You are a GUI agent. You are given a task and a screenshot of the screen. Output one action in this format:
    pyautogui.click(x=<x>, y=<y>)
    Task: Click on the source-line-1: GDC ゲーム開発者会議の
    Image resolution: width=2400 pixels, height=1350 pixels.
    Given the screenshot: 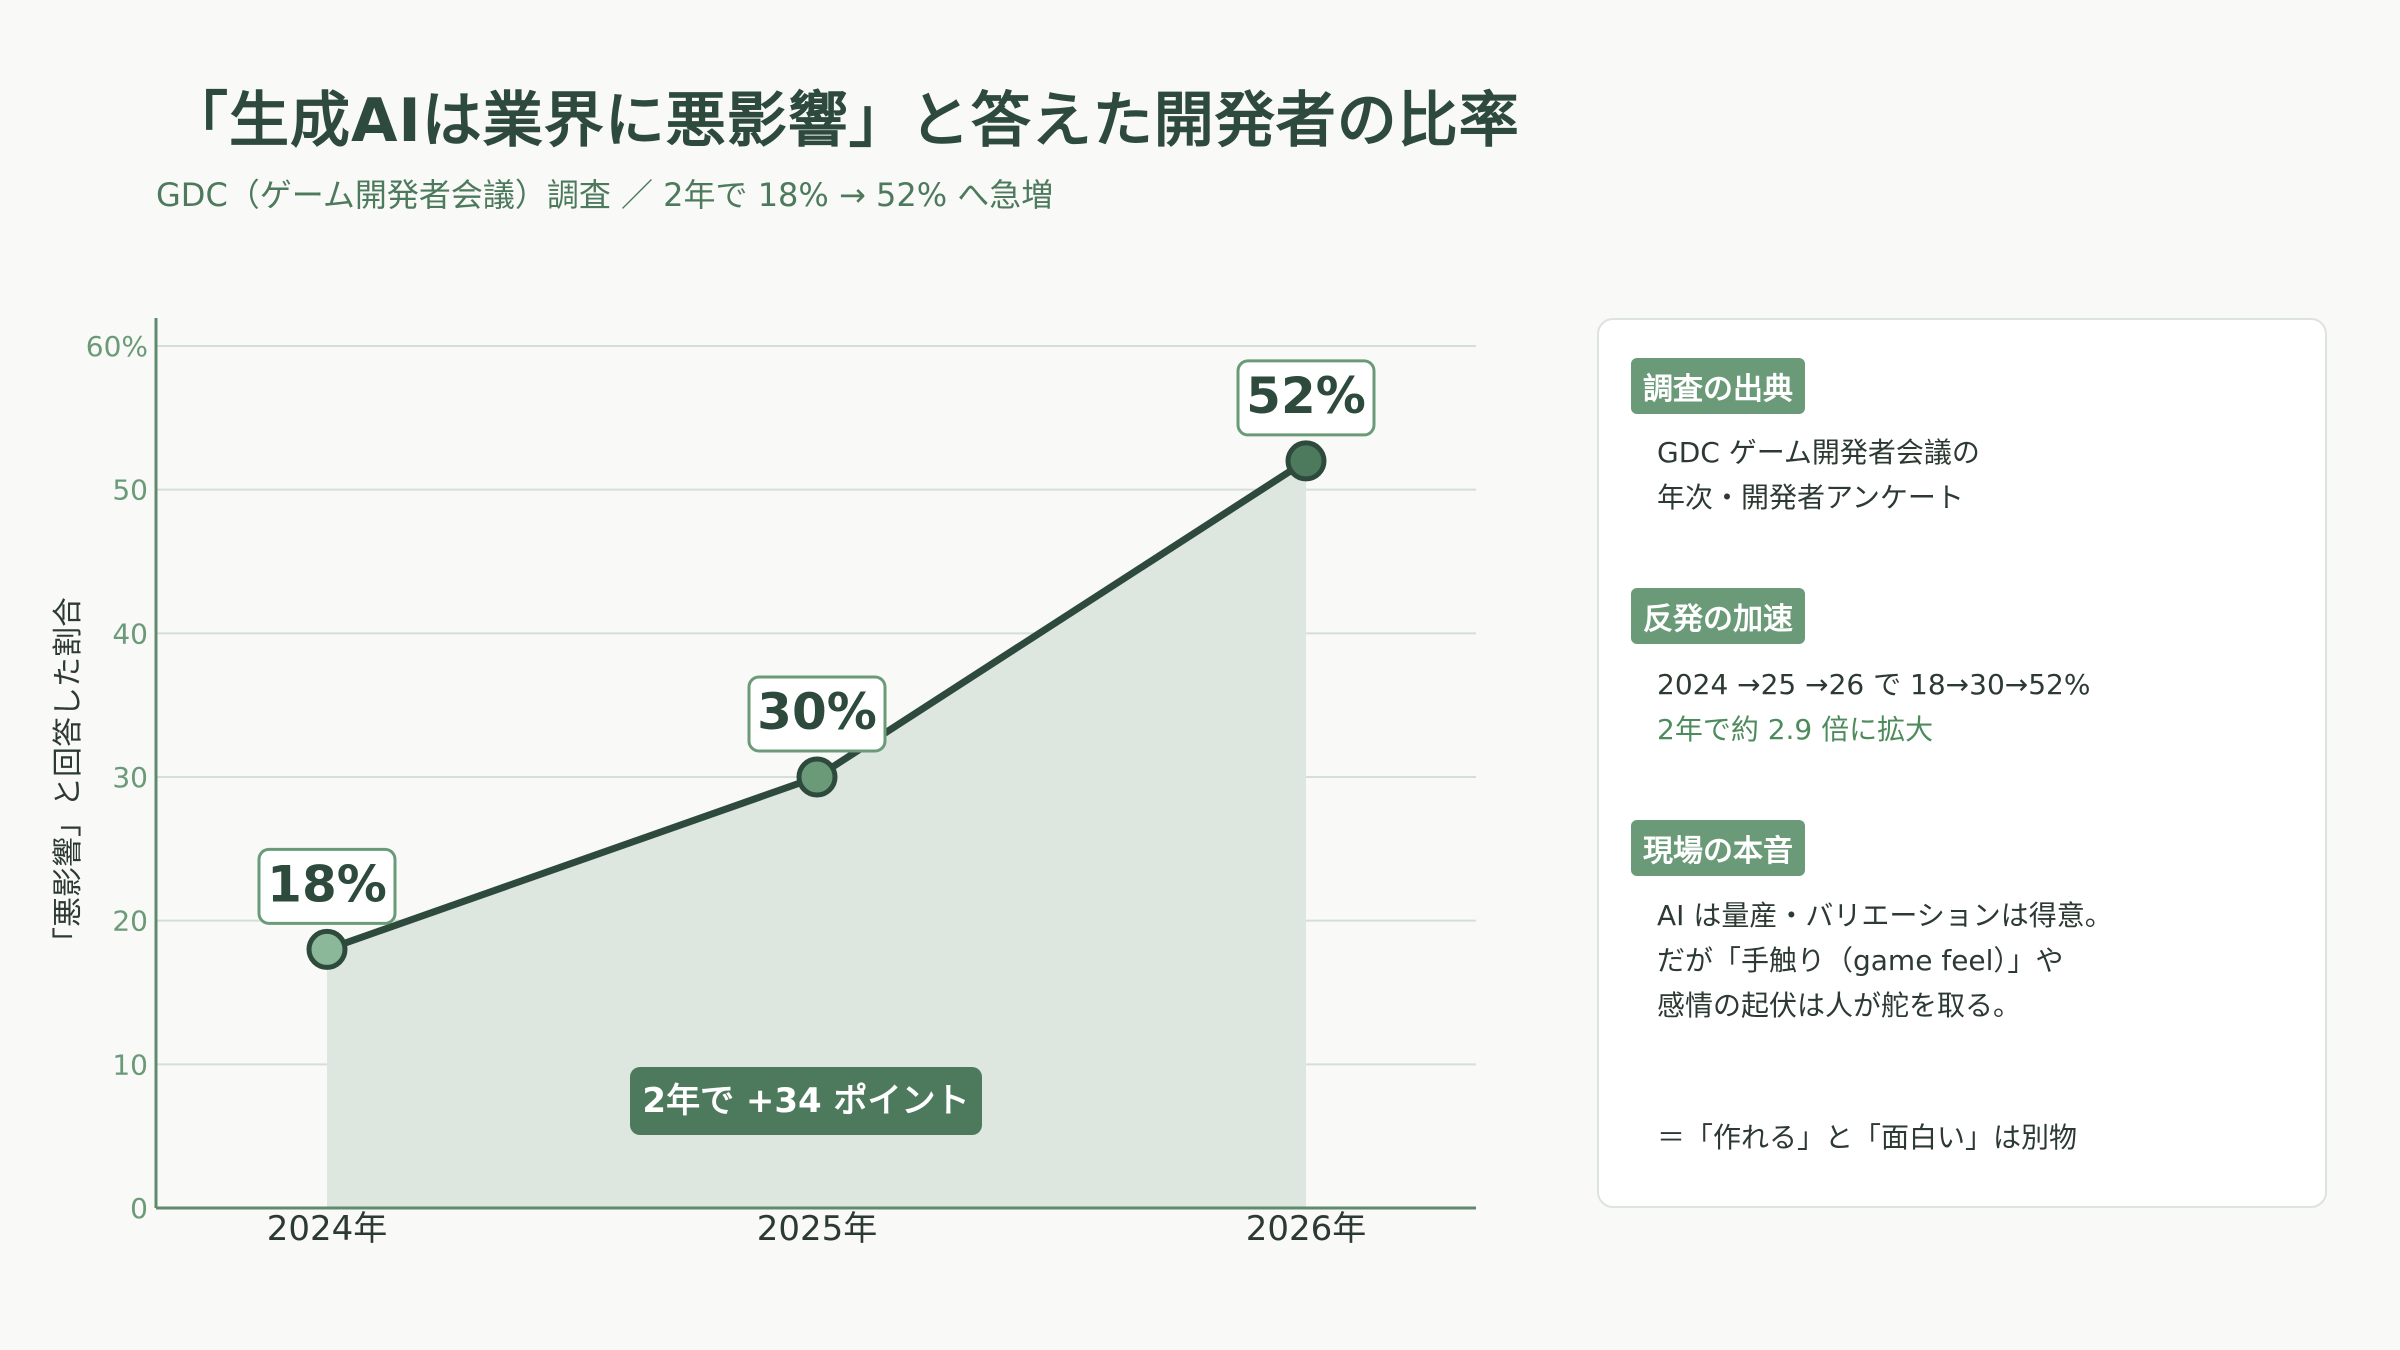 What is the action you would take?
    pyautogui.click(x=1818, y=452)
    